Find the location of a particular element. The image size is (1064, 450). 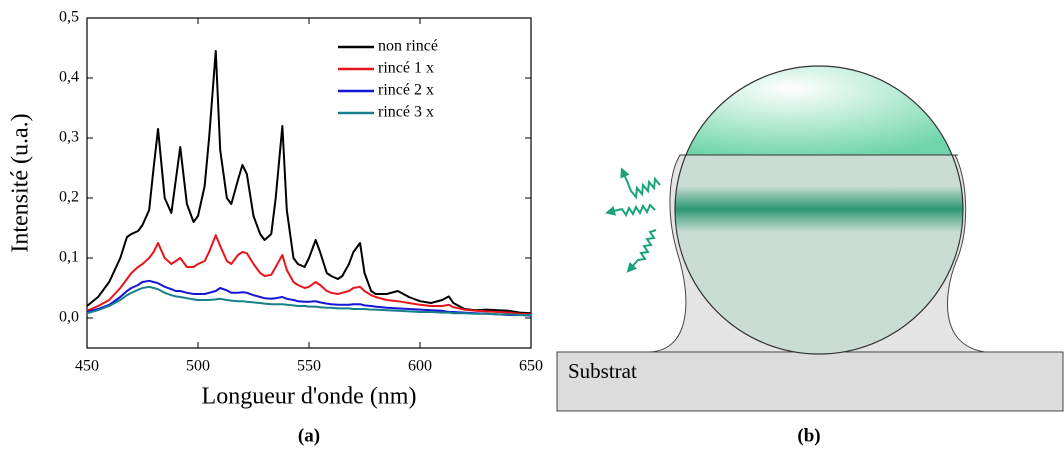

x-tick-label: 600 is located at coordinates (420, 366).